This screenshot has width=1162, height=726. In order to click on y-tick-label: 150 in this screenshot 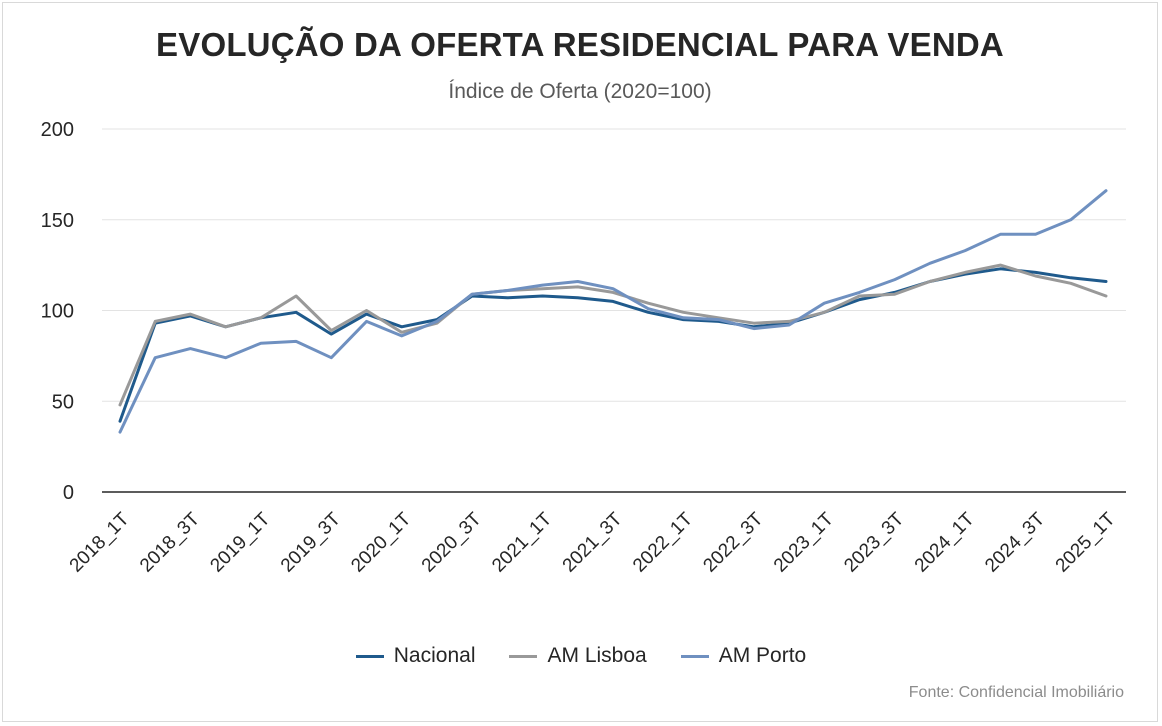, I will do `click(57, 221)`.